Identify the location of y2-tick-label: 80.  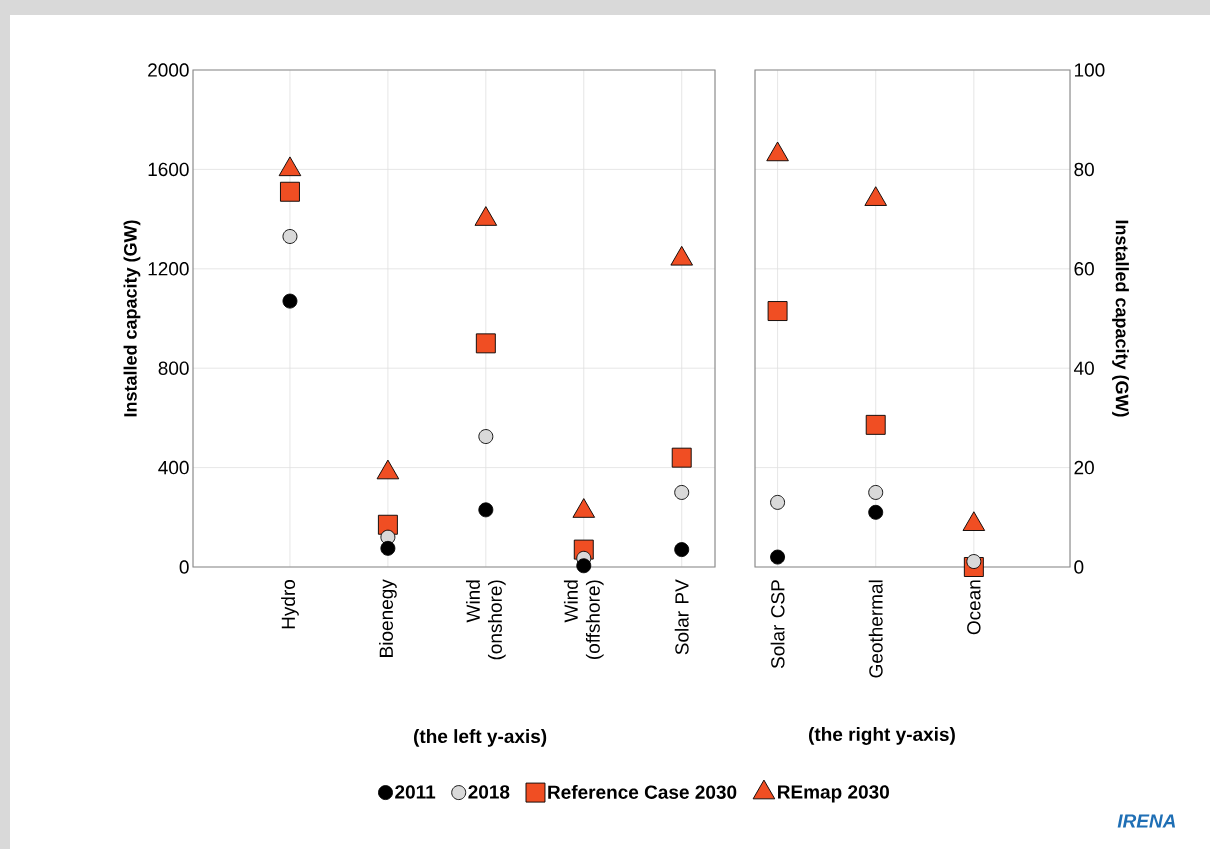
(1084, 169).